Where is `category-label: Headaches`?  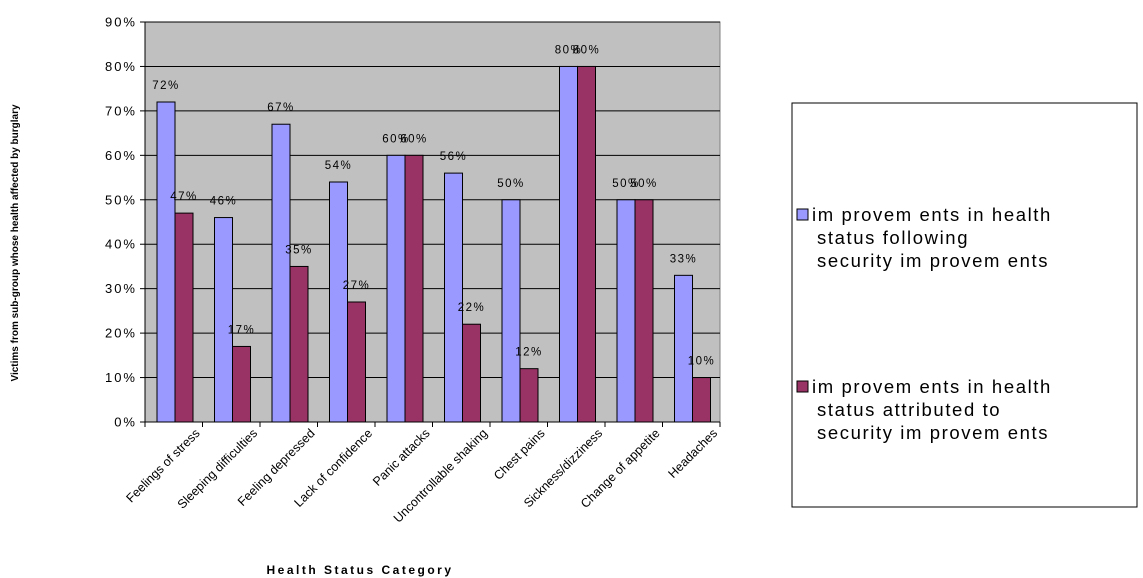 category-label: Headaches is located at coordinates (692, 453).